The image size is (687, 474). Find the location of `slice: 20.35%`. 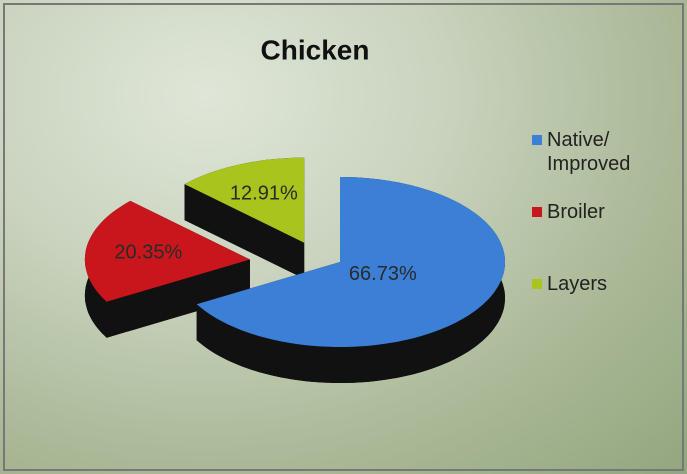

slice: 20.35% is located at coordinates (167, 269).